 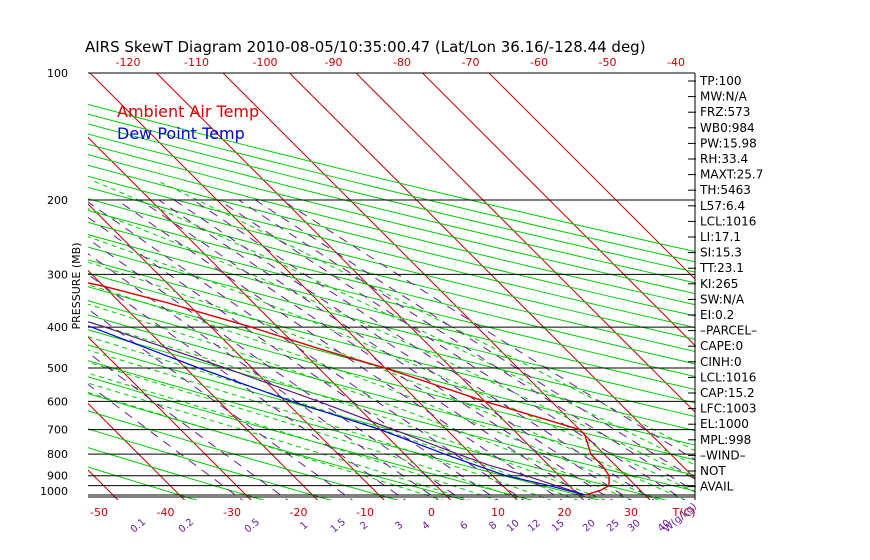 What do you see at coordinates (54, 491) in the screenshot?
I see `pressure-tick-label: 1000` at bounding box center [54, 491].